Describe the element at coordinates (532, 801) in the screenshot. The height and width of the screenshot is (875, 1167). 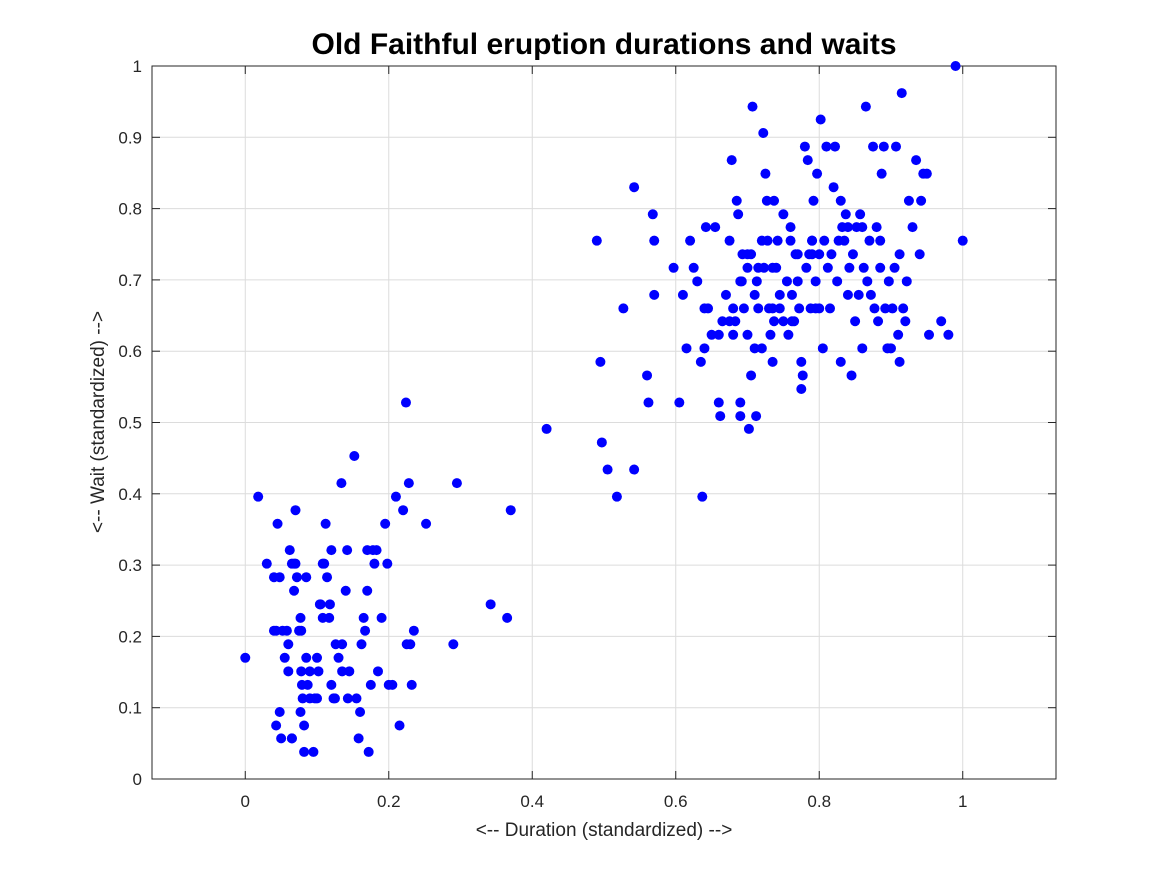
I see `x-tick-label: 0.4` at that location.